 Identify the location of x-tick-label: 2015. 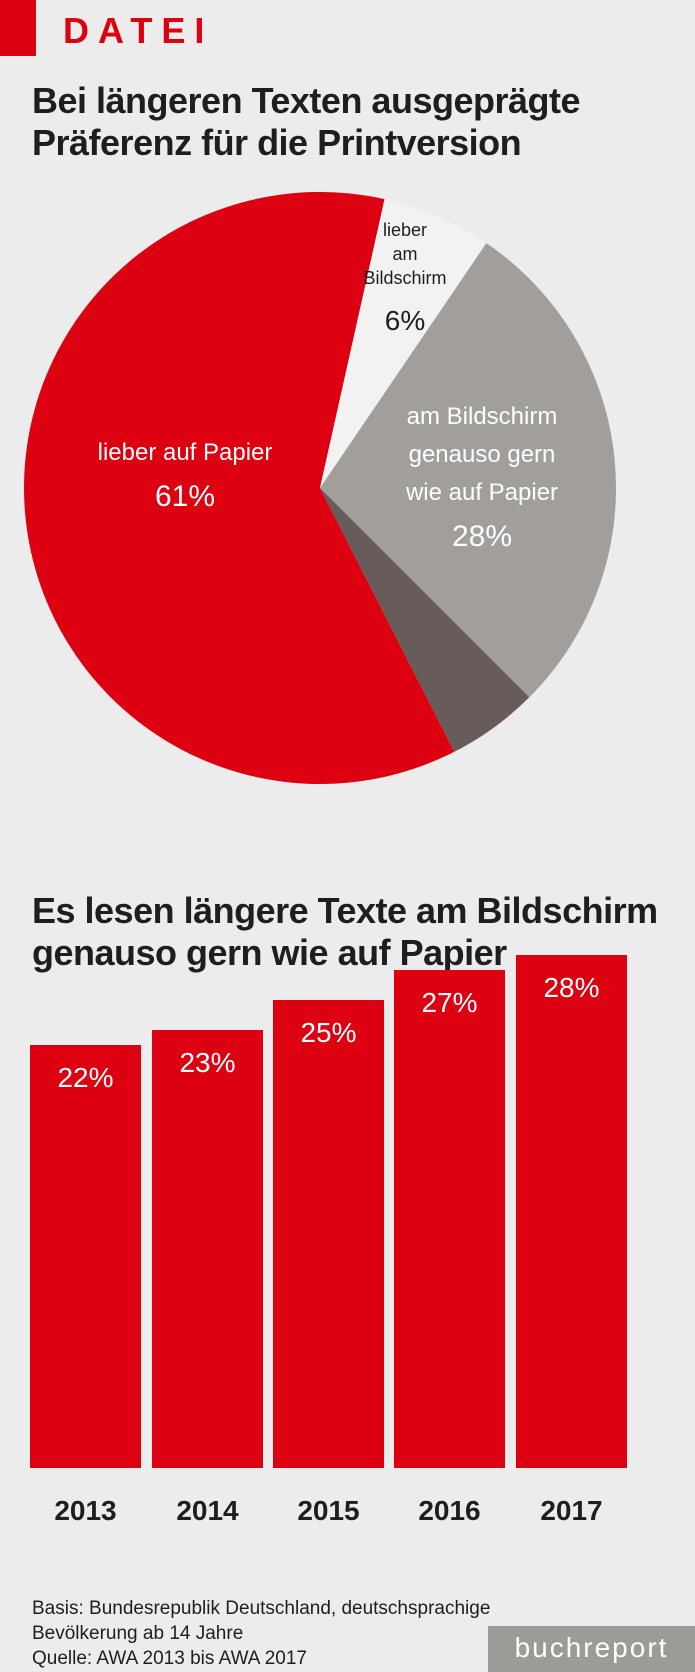
(328, 1510).